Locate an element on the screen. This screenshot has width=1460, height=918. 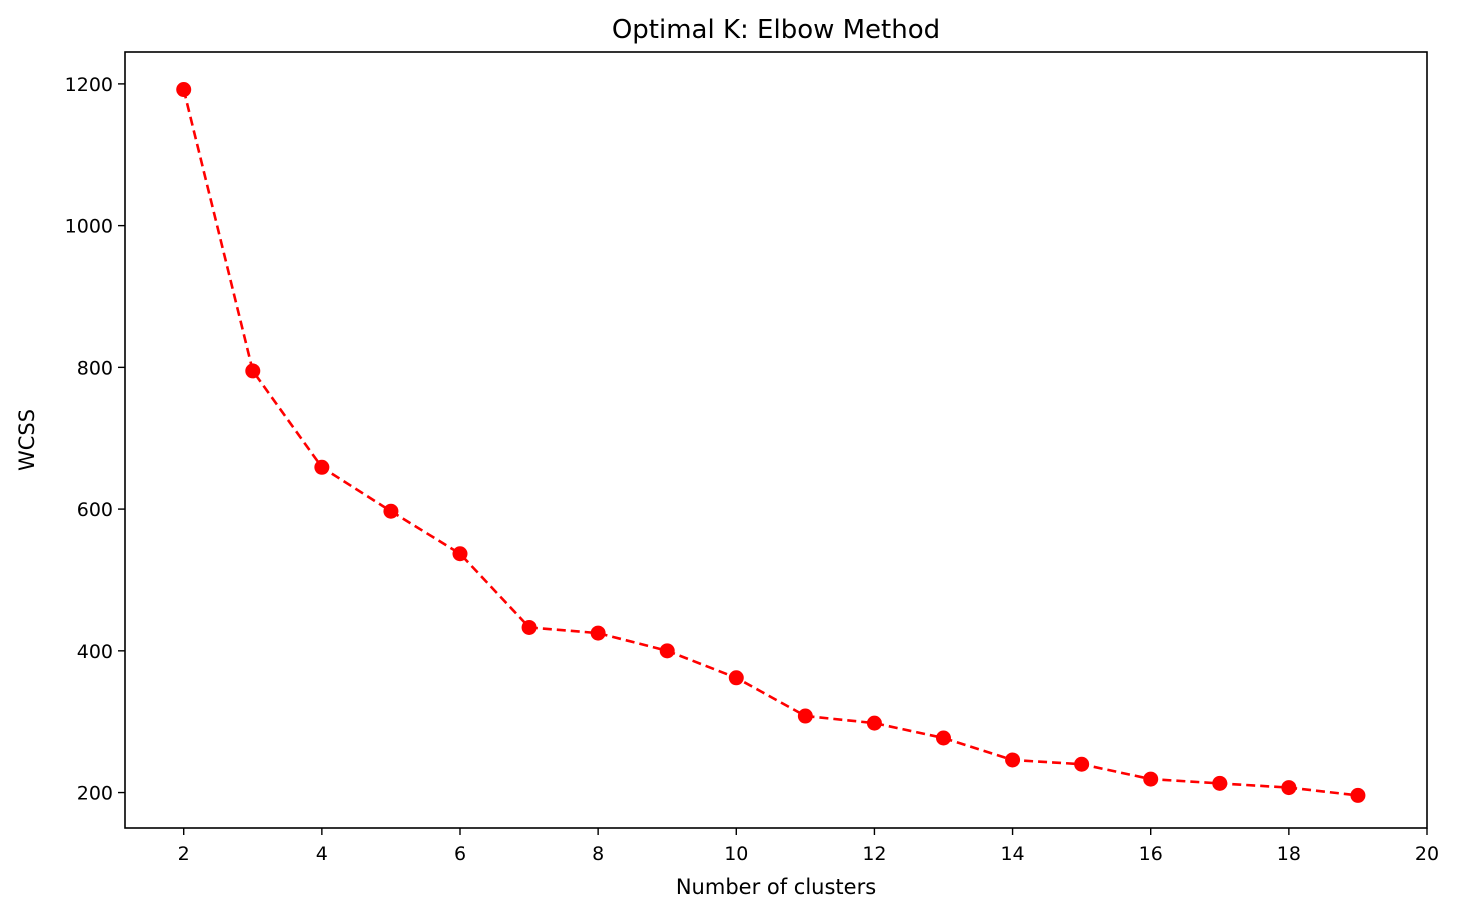
y-axis: 200 400 600 800 1000 1200 is located at coordinates (95, 439).